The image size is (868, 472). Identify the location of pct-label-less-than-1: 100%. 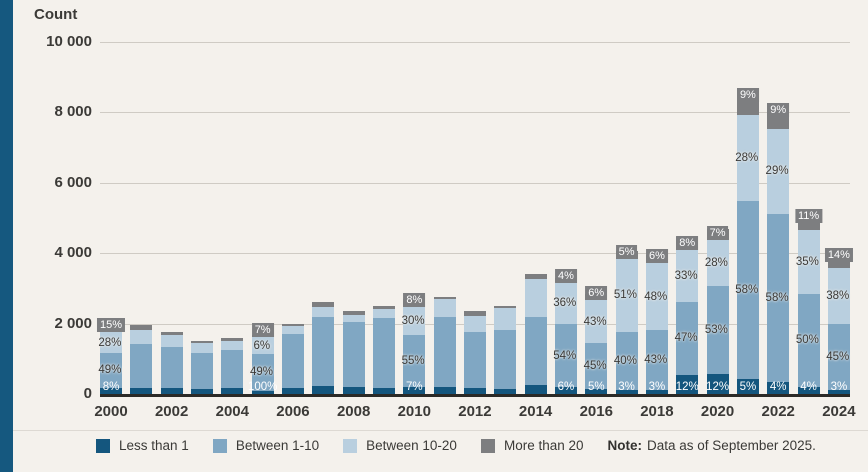
(262, 387).